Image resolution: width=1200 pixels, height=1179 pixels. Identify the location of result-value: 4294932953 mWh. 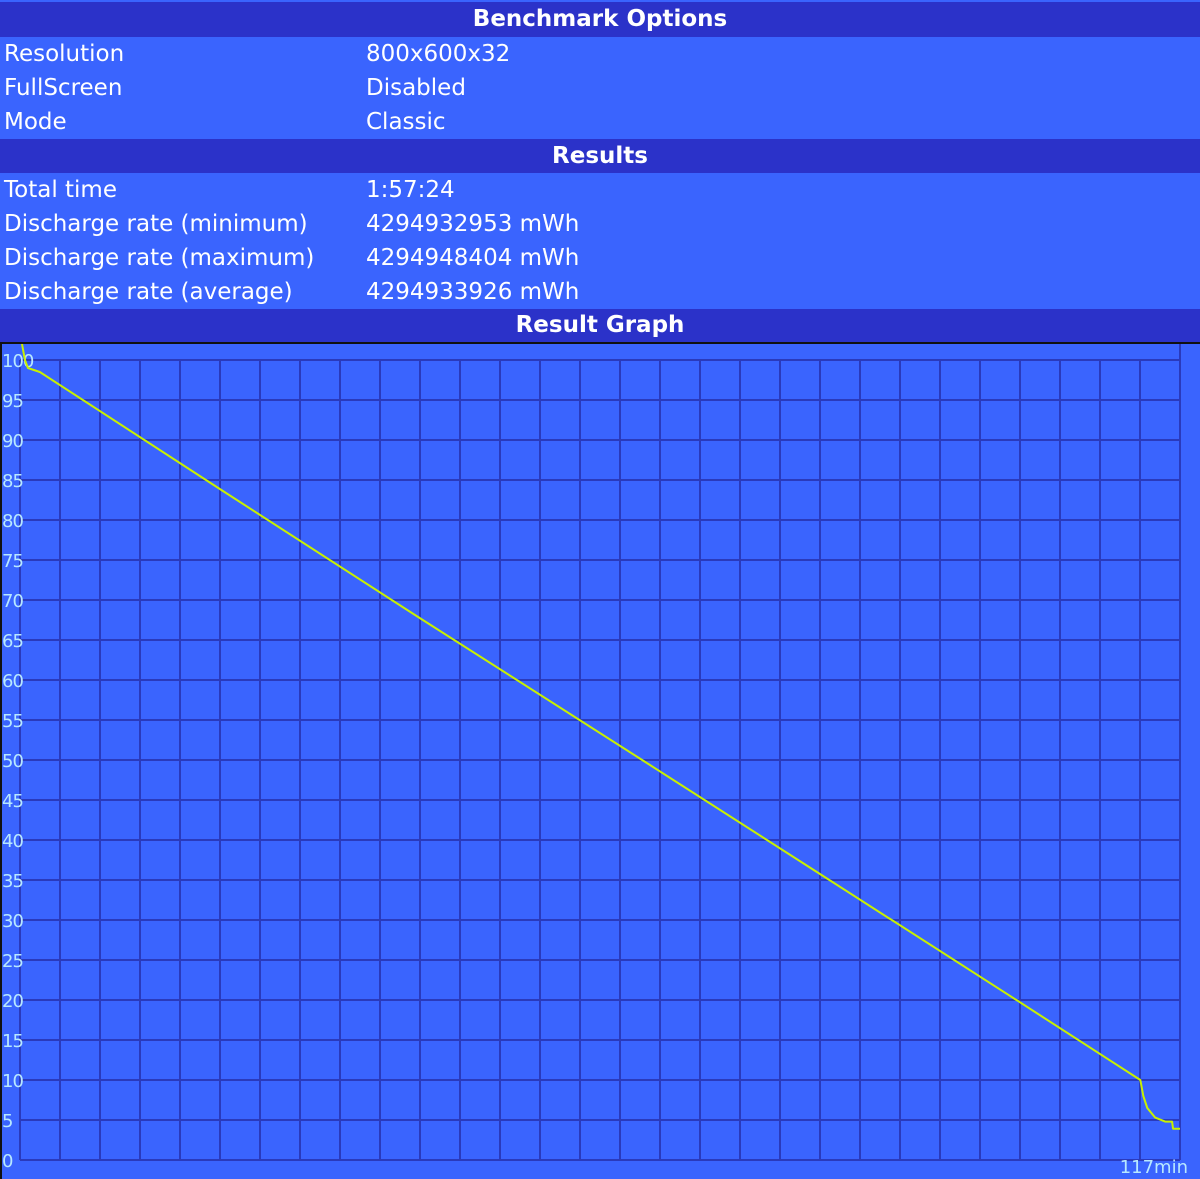
(473, 224).